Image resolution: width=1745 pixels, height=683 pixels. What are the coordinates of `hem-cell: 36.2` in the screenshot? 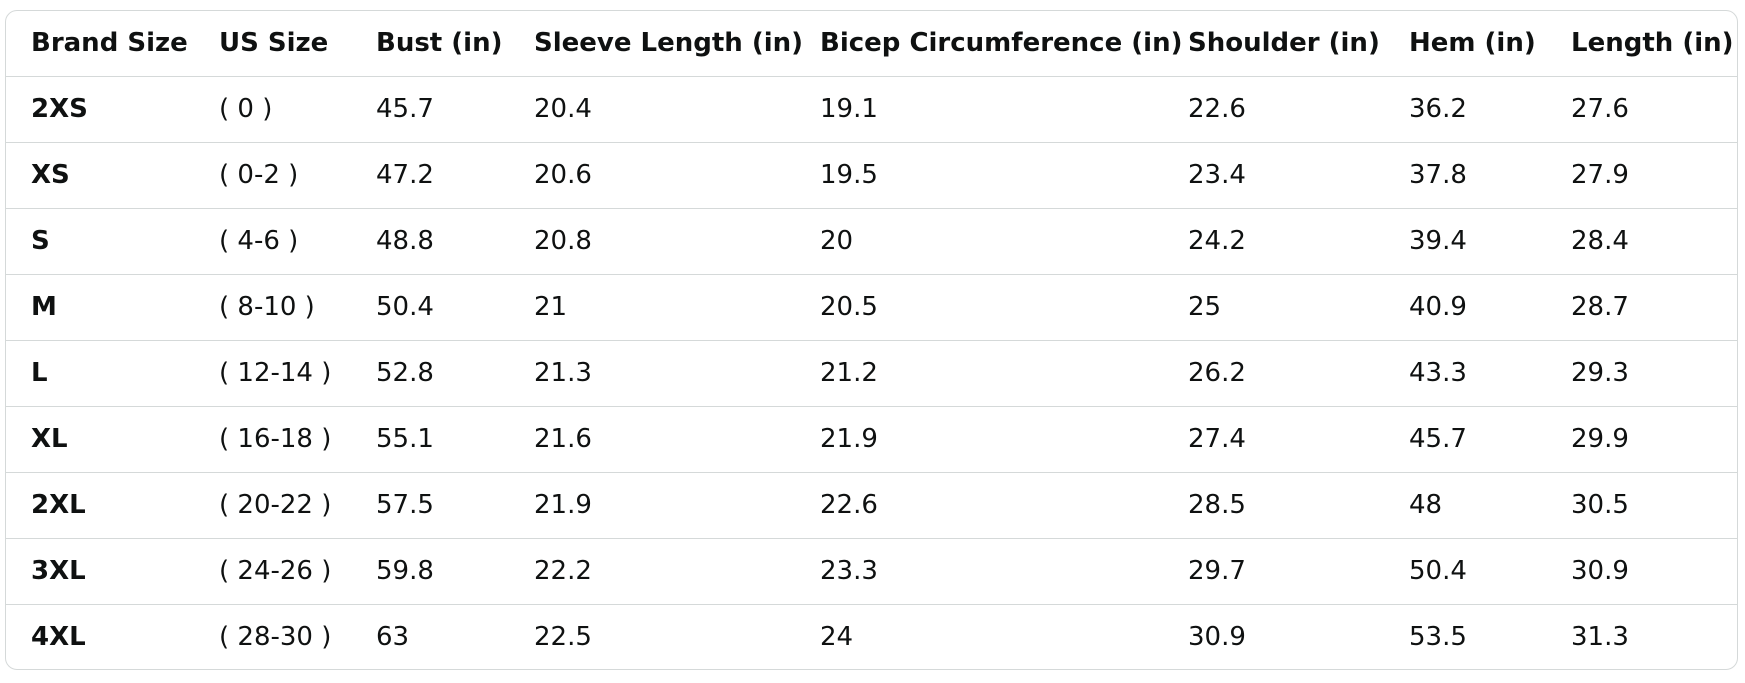 It's located at (1465, 108).